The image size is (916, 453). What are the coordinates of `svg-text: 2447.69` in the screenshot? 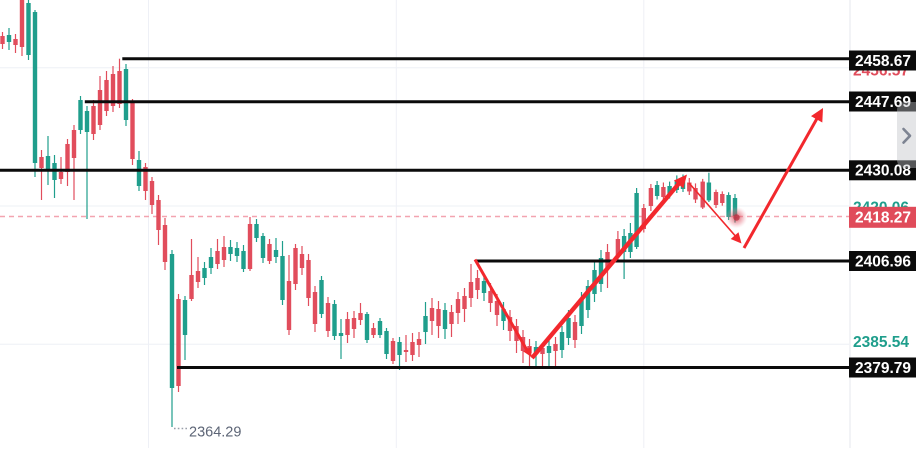 It's located at (883, 102).